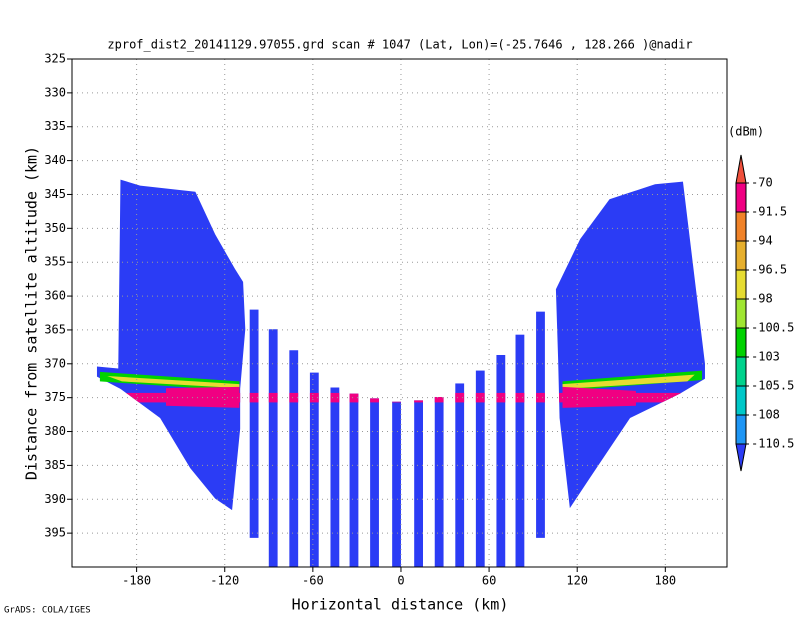 The height and width of the screenshot is (618, 800). I want to click on y-tick-label: 385, so click(55, 465).